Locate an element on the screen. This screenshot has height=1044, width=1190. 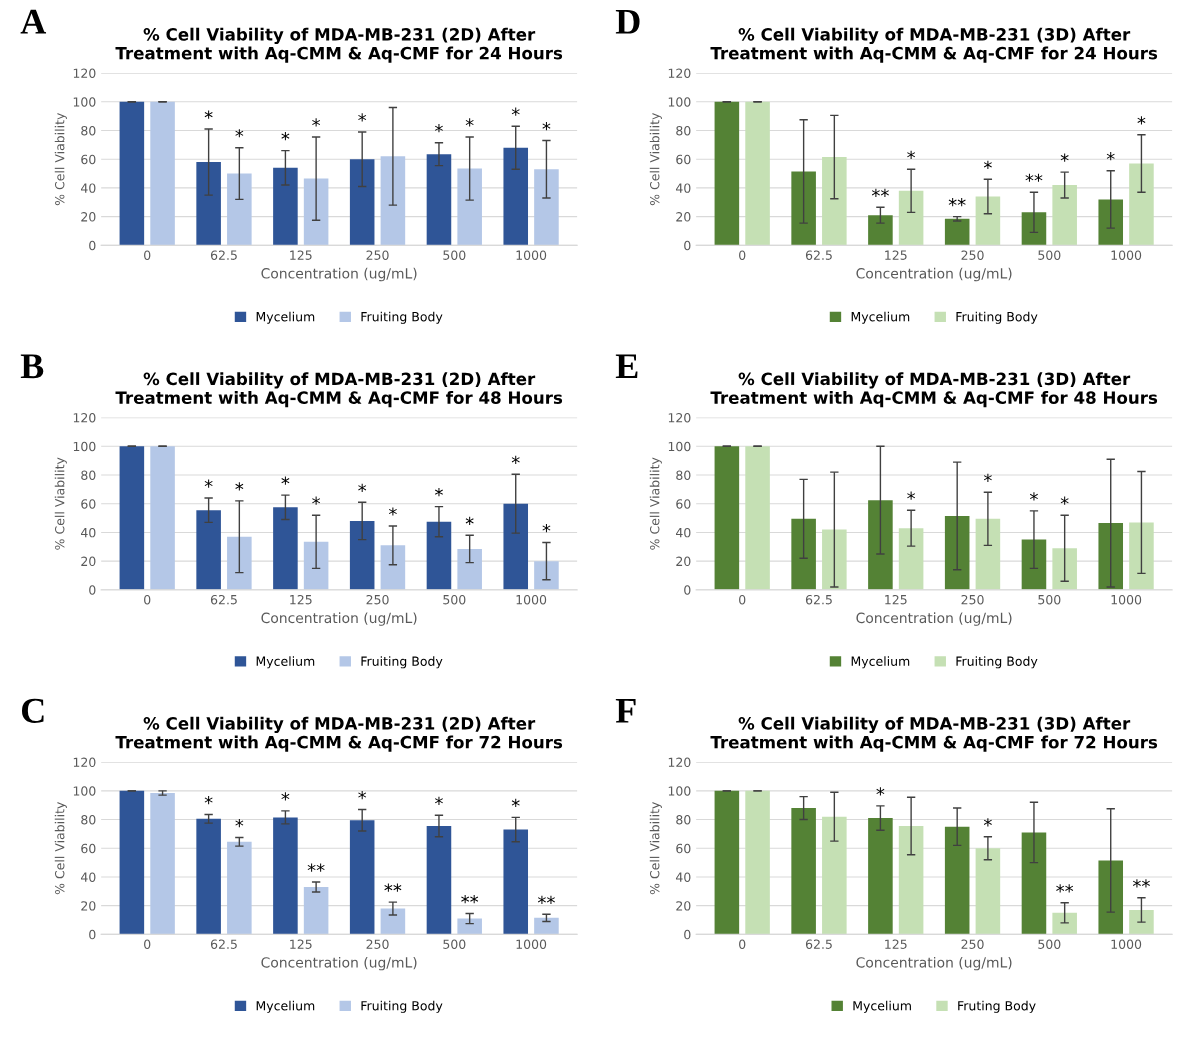
legend-label: Fruiting Body is located at coordinates (997, 662).